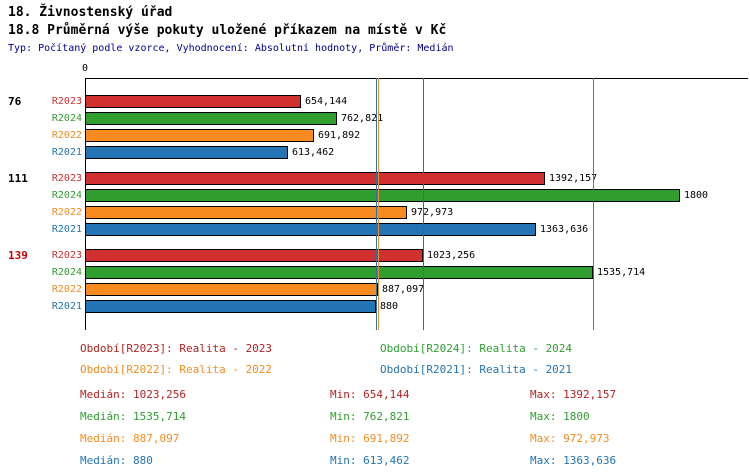 The width and height of the screenshot is (750, 476). I want to click on legend-item-r2021: Období[R2021]: Realita - 2021, so click(476, 369).